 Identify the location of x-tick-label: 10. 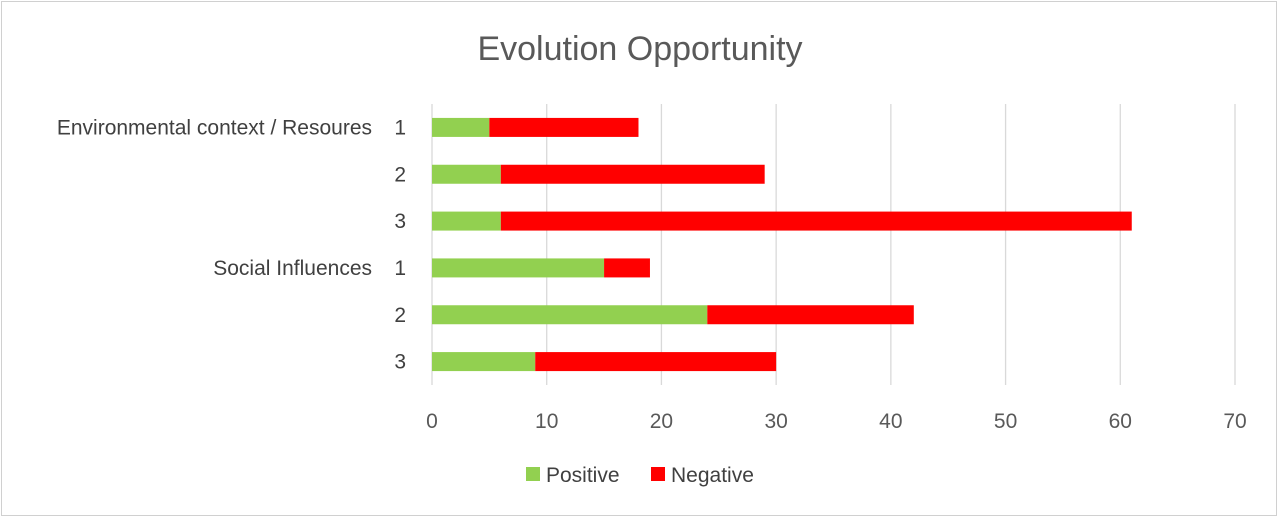
(546, 421).